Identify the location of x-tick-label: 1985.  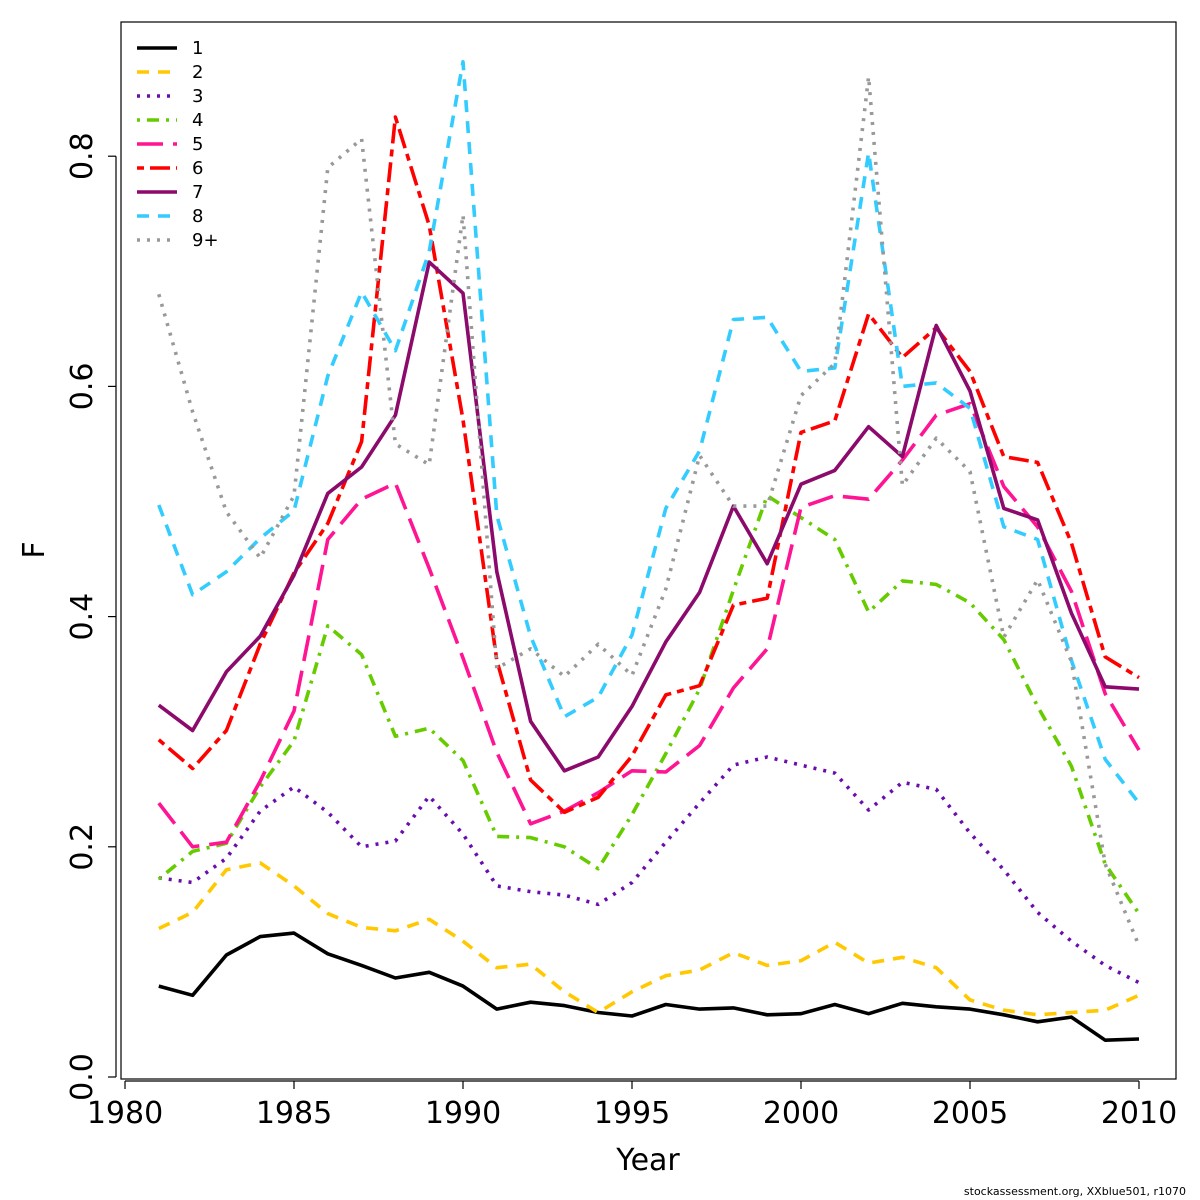
(294, 1113).